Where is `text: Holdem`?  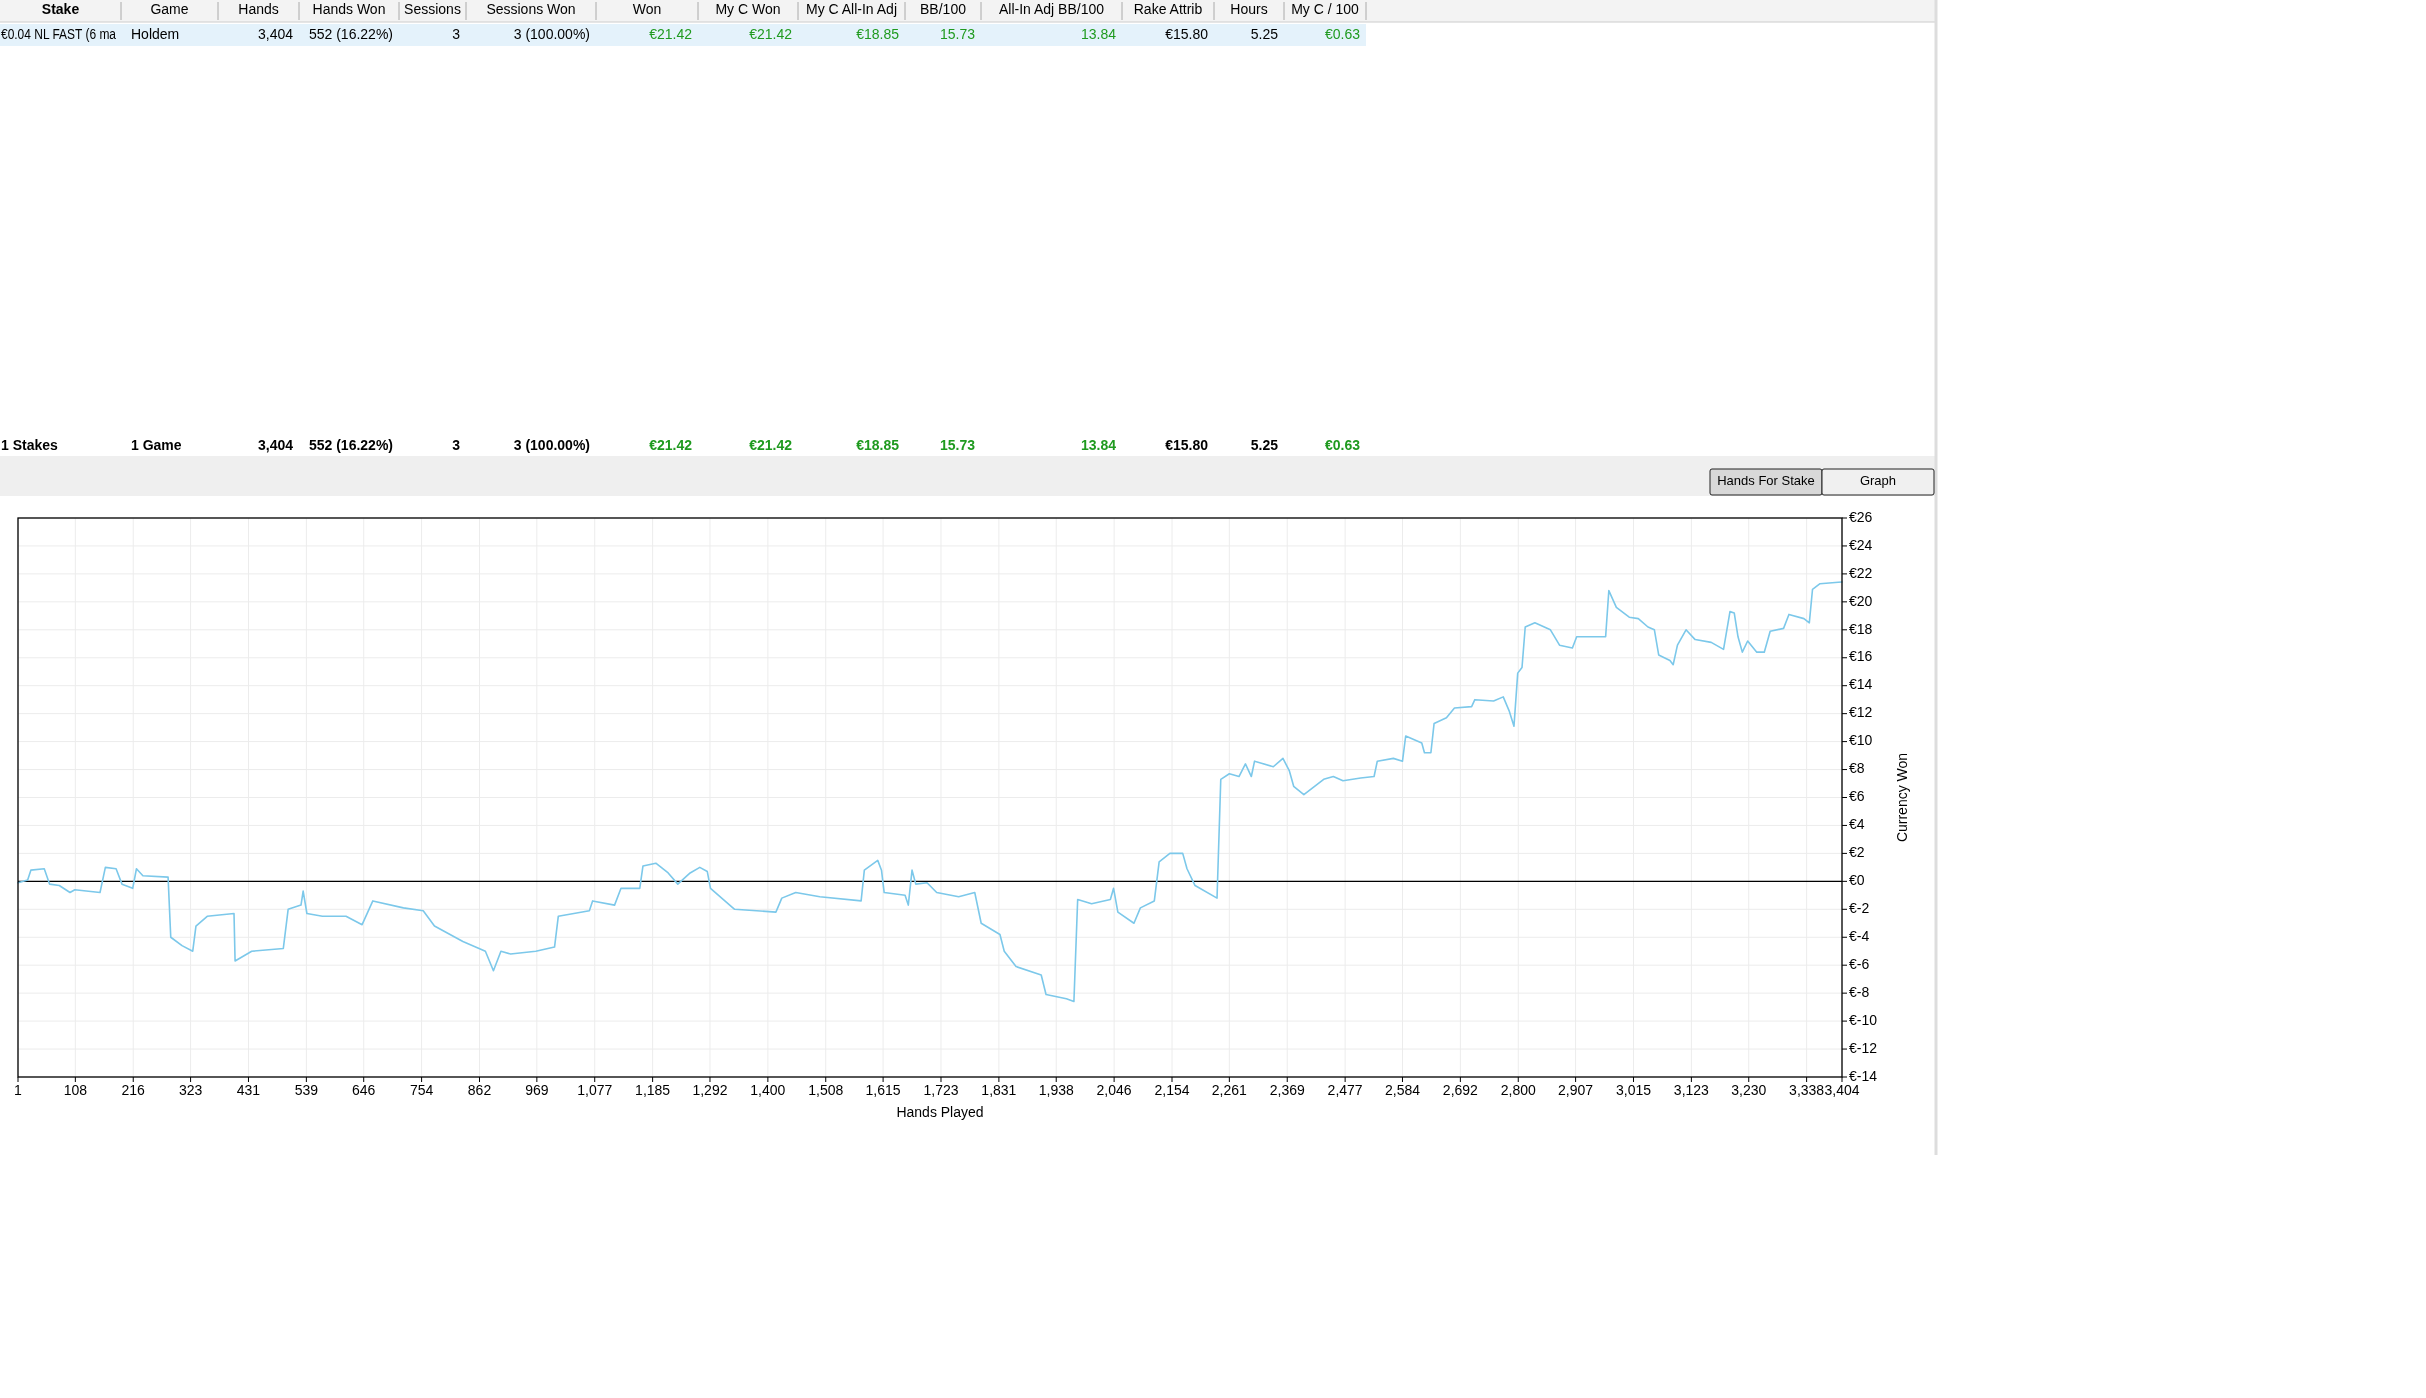 text: Holdem is located at coordinates (155, 33).